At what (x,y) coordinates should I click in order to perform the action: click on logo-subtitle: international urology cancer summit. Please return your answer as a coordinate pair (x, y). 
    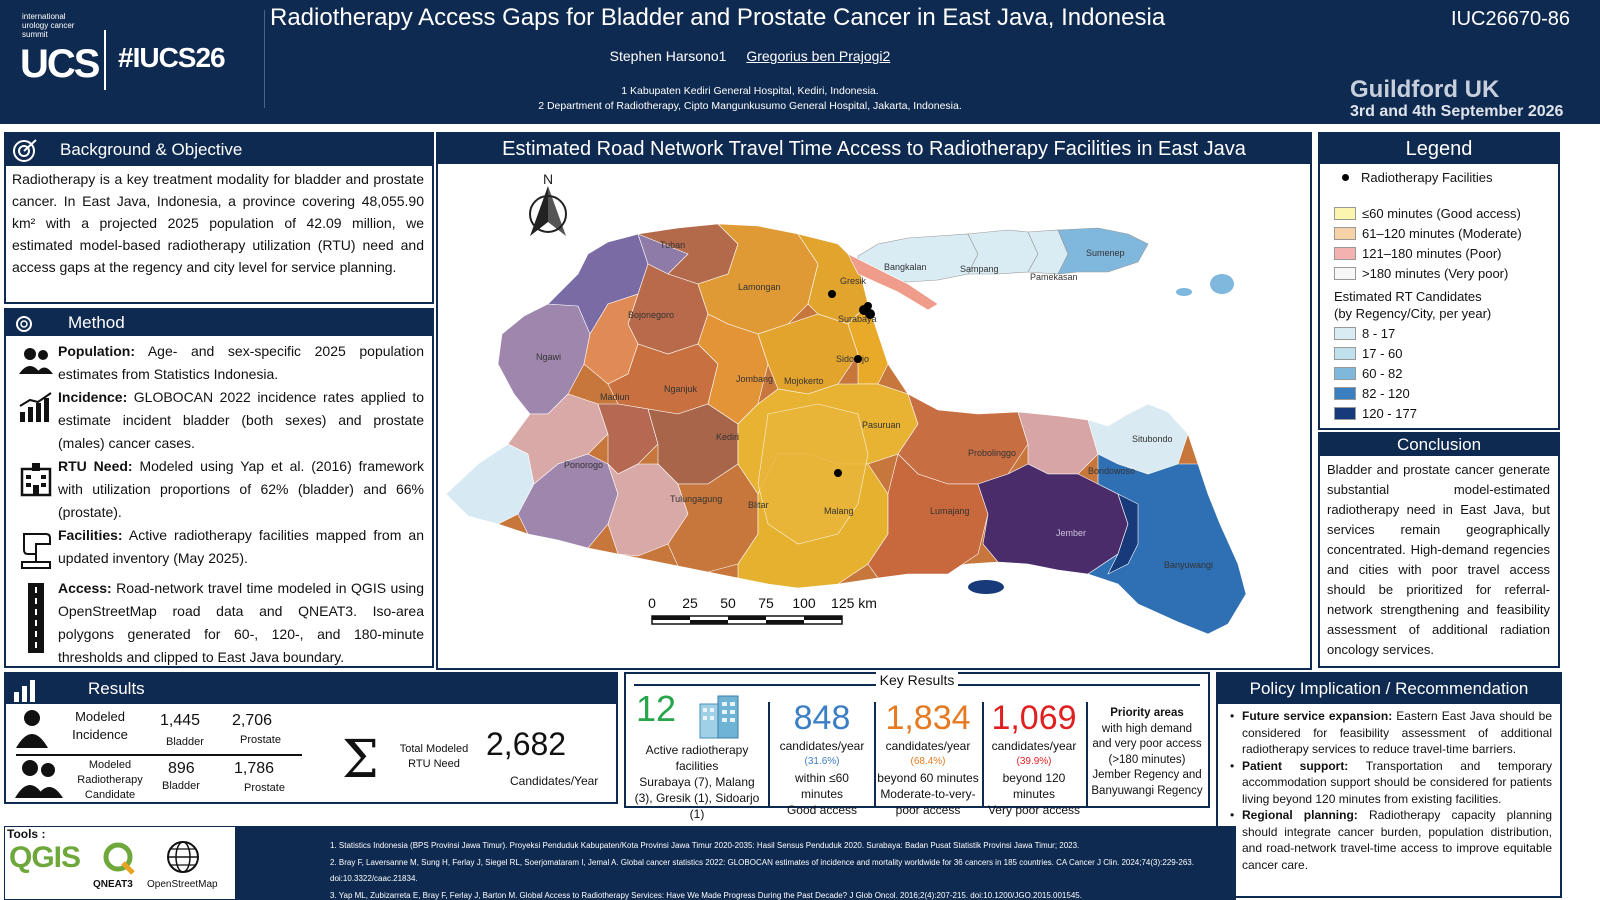
    Looking at the image, I should click on (48, 25).